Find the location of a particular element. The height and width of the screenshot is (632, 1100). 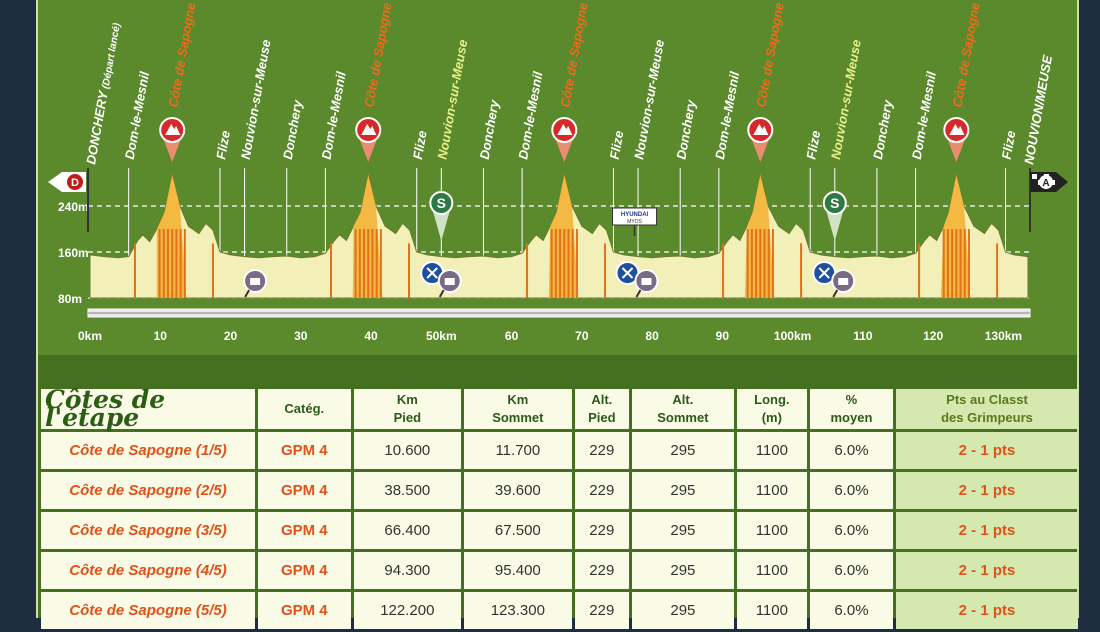

x-tick-label: 50km is located at coordinates (441, 336).